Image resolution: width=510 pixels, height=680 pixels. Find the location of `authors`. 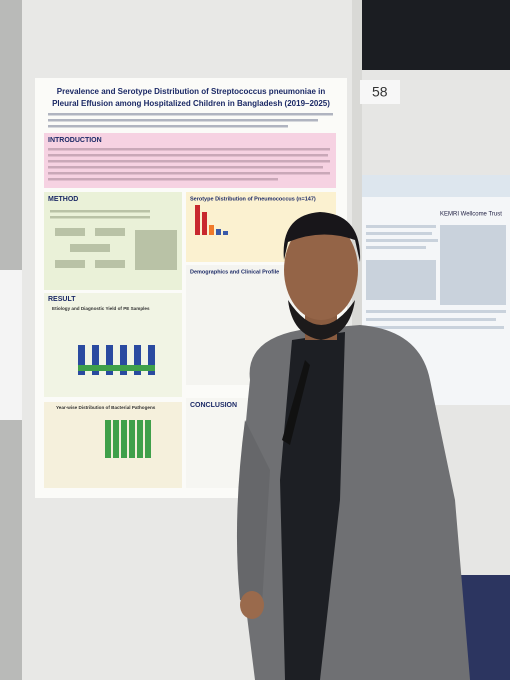

authors is located at coordinates (190, 120).